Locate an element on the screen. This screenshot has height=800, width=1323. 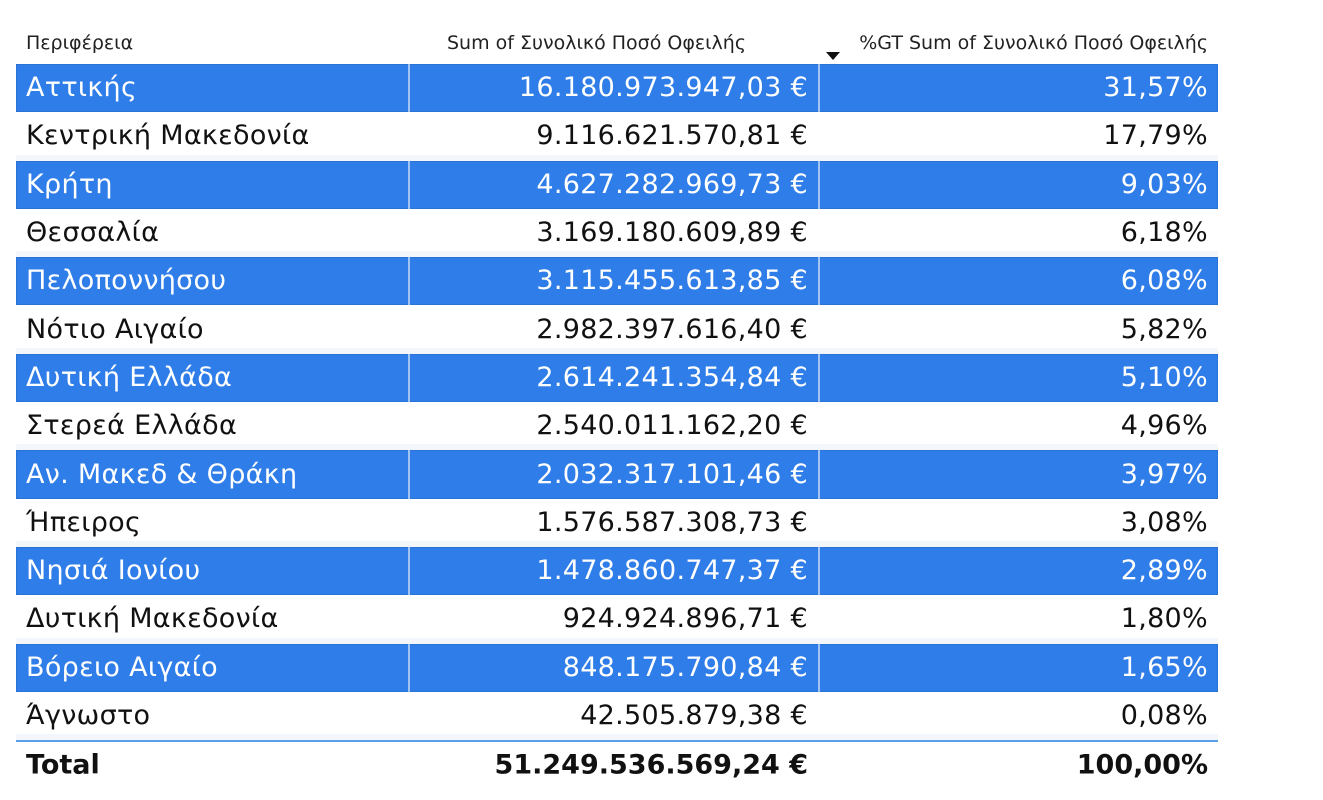
row-percent: 2,89% is located at coordinates (1164, 570).